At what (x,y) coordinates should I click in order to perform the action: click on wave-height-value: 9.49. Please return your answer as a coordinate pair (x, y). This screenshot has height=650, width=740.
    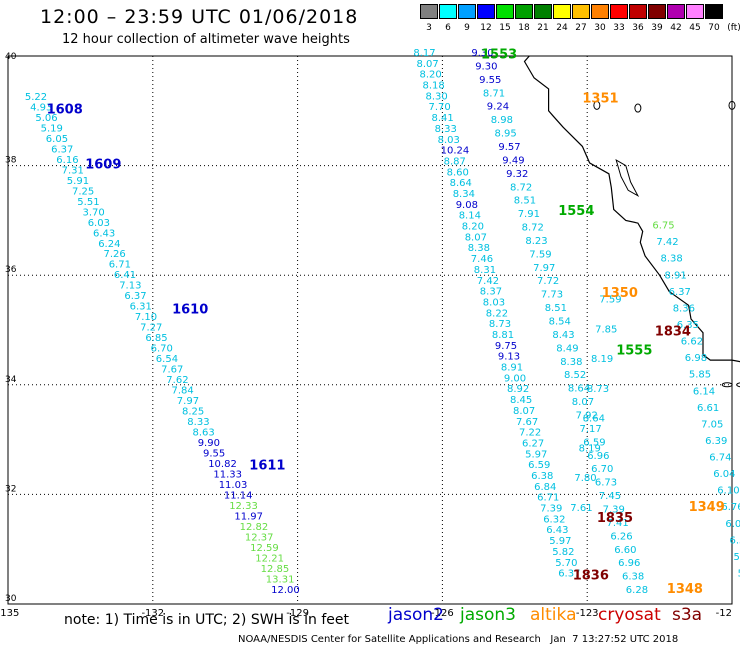
    Looking at the image, I should click on (513, 160).